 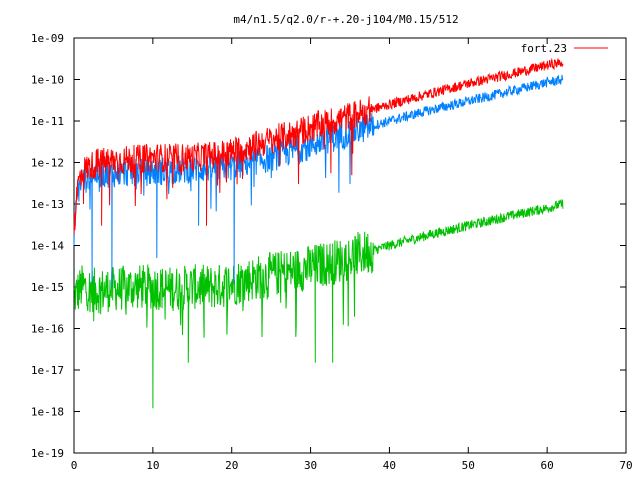 I want to click on y-tick-label: 1e-14, so click(x=47, y=246).